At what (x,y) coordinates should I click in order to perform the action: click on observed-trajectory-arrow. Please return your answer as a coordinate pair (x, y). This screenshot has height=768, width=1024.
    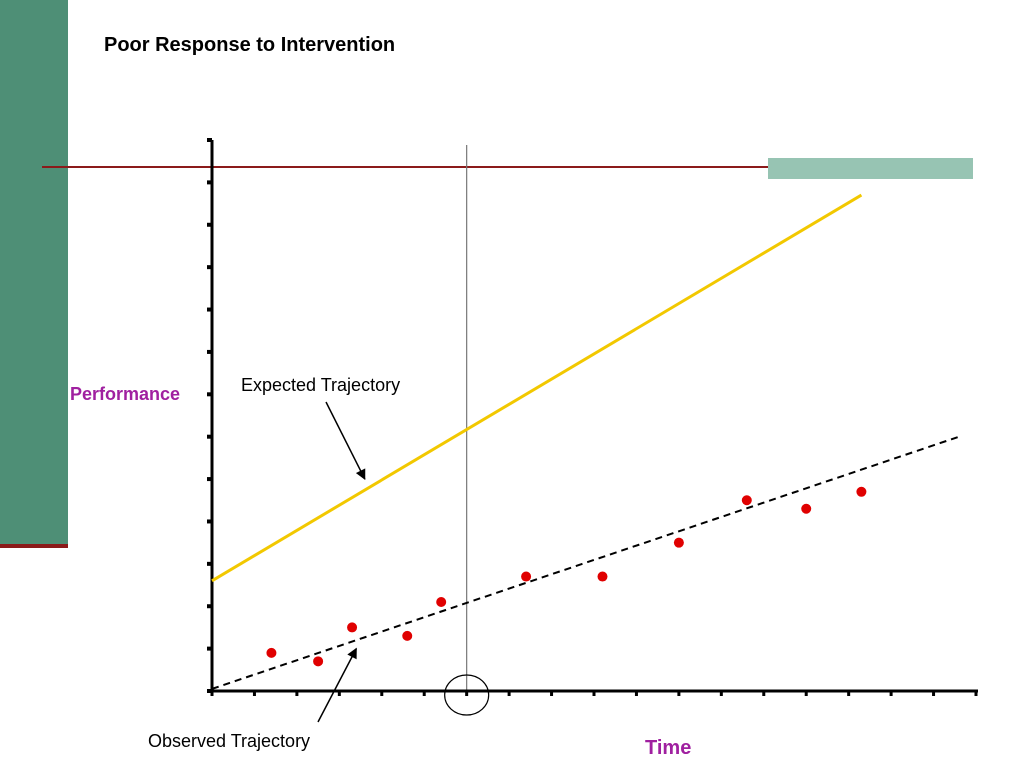
    Looking at the image, I should click on (337, 685).